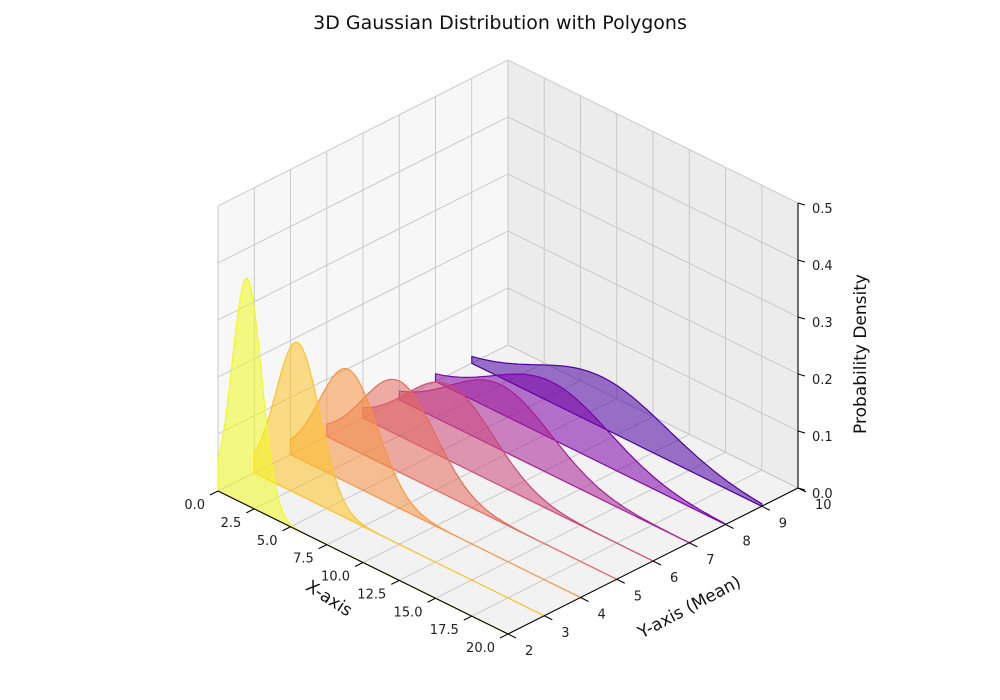 The width and height of the screenshot is (1000, 700). Describe the element at coordinates (861, 354) in the screenshot. I see `z-axis-label: Probability Density` at that location.